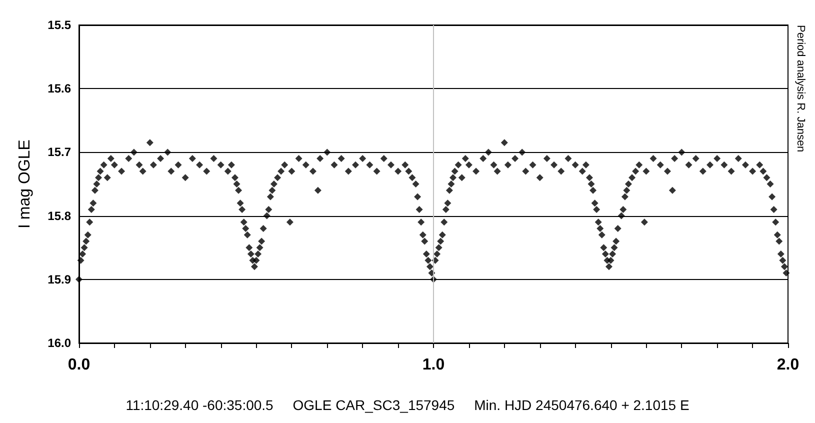 The image size is (815, 423). Describe the element at coordinates (60, 152) in the screenshot. I see `y-tick-label: 15.7` at that location.